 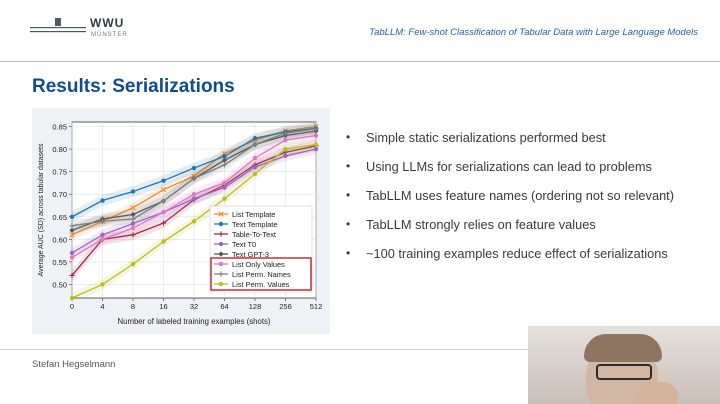 I want to click on legend-label: List Perm. Values, so click(x=261, y=284).